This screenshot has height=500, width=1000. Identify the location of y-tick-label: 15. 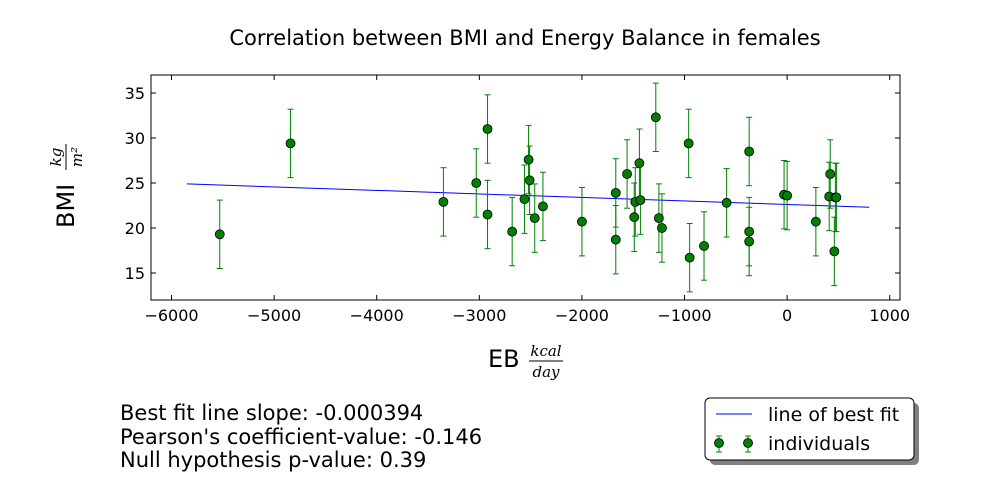
(135, 273).